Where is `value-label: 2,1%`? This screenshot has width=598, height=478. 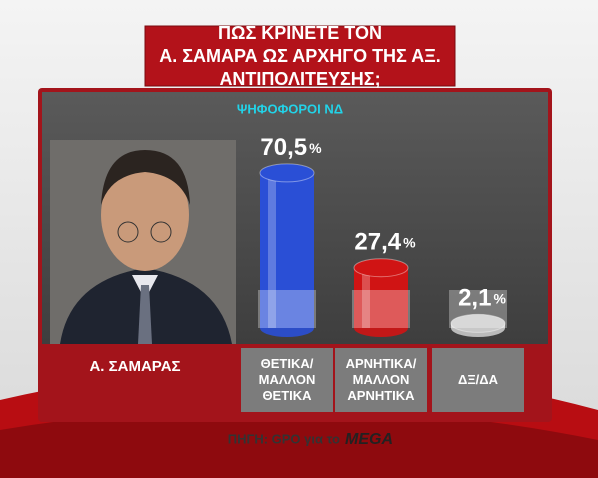 value-label: 2,1% is located at coordinates (482, 298).